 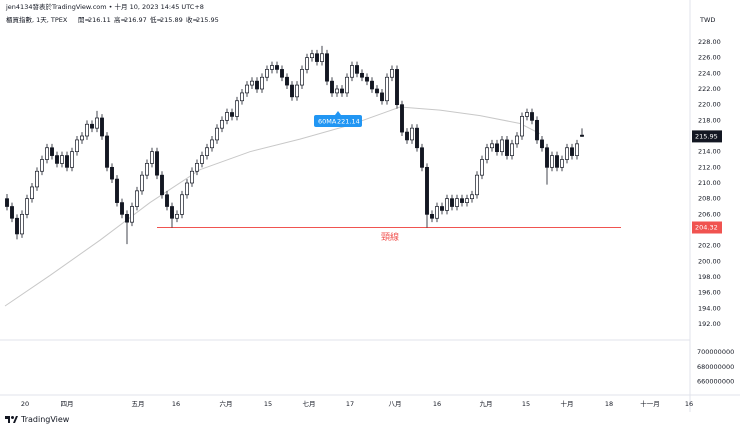 I want to click on x-tick-label: 16, so click(x=176, y=404).